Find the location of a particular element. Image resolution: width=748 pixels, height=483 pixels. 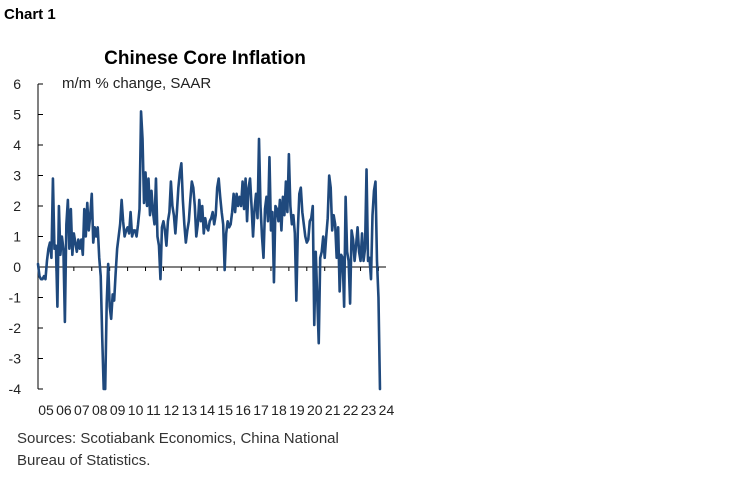

x-tick-label: 06 is located at coordinates (64, 410).